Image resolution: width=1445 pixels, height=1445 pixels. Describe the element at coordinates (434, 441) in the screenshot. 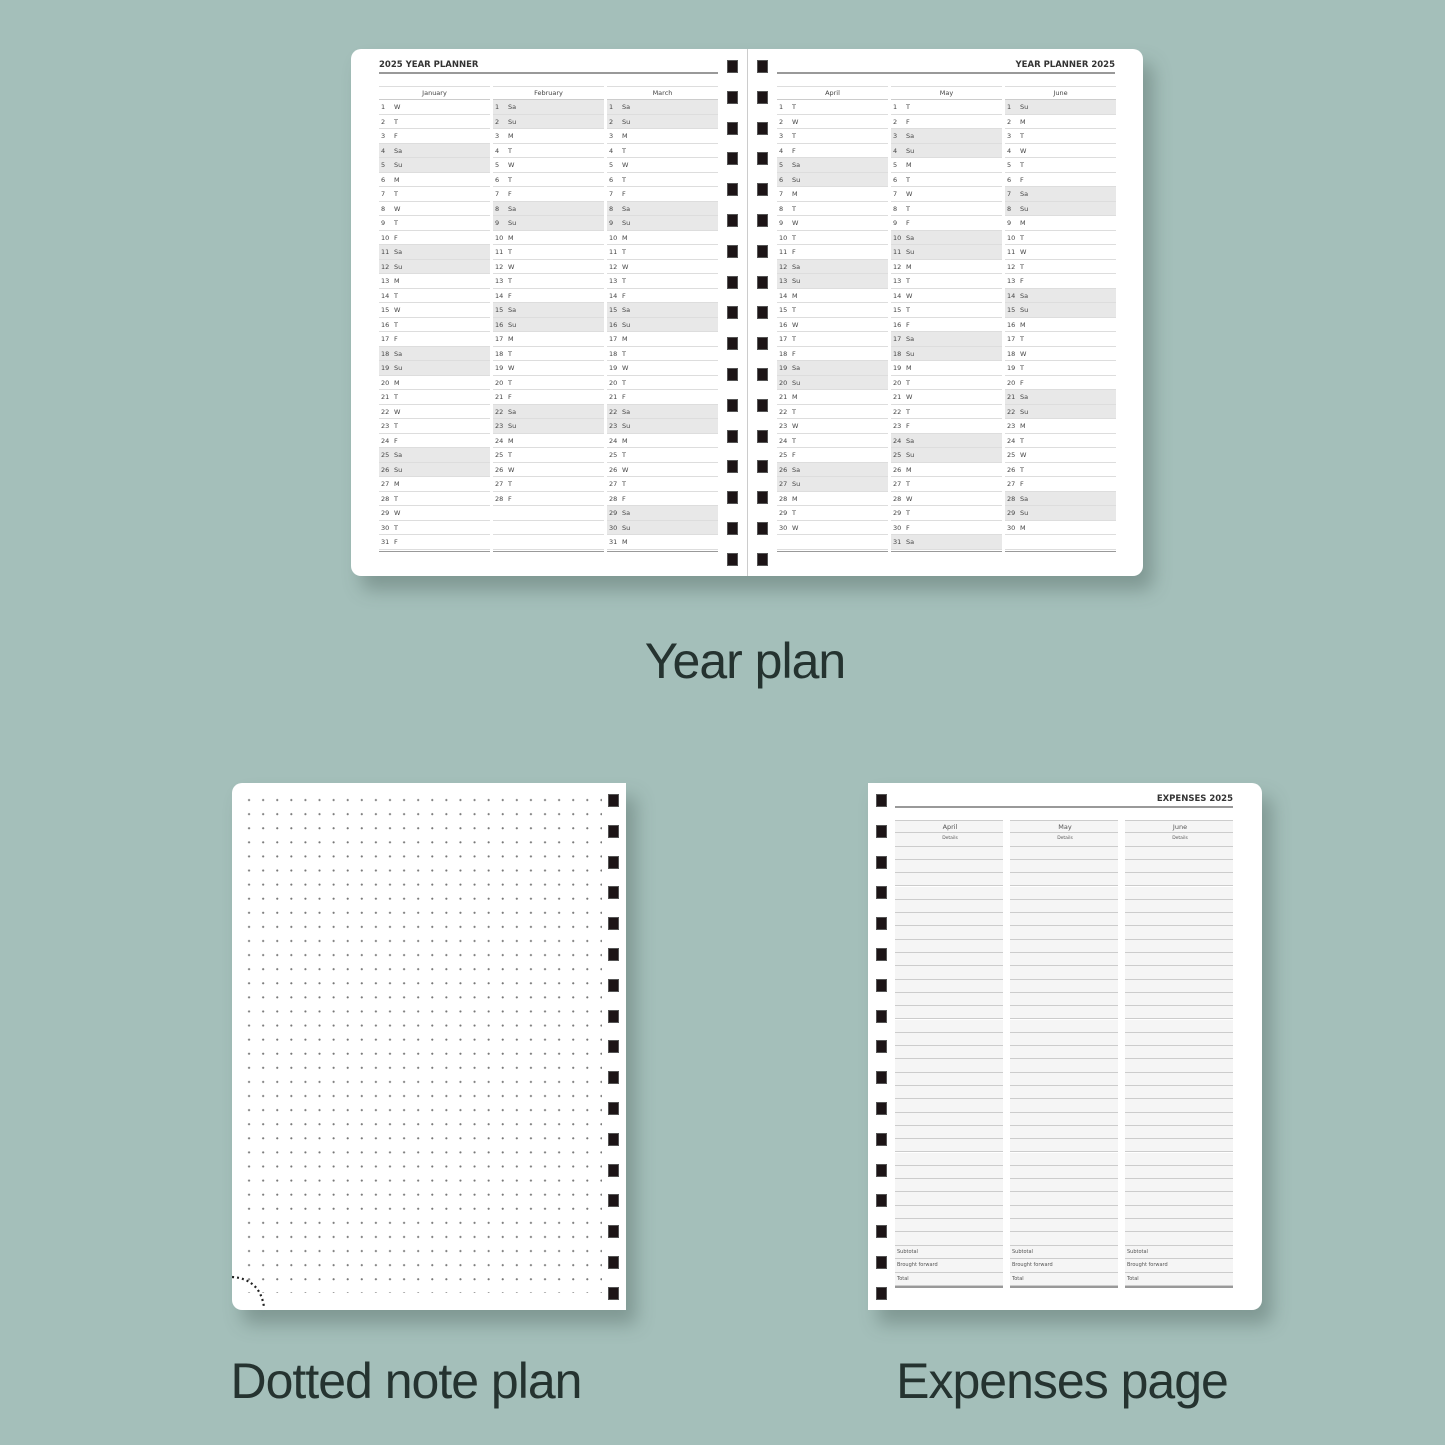

I see `day-row: 24 F` at that location.